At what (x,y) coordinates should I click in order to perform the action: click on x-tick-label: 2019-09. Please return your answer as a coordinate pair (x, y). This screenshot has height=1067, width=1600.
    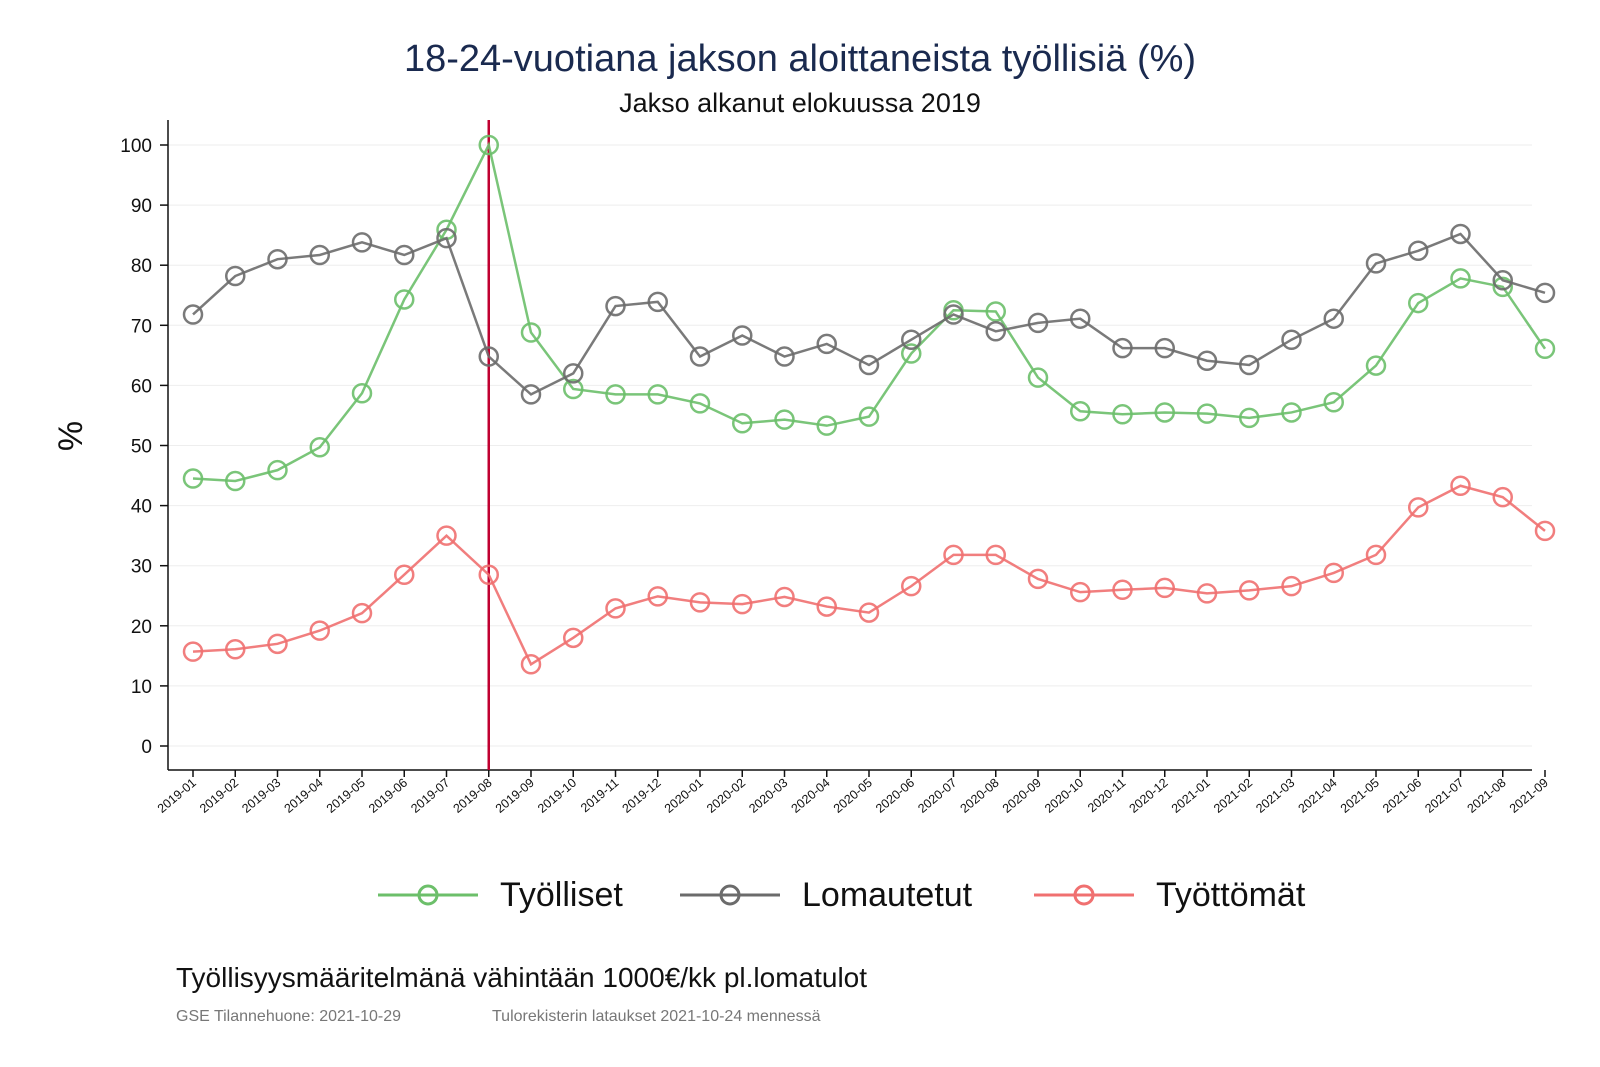
    Looking at the image, I should click on (515, 796).